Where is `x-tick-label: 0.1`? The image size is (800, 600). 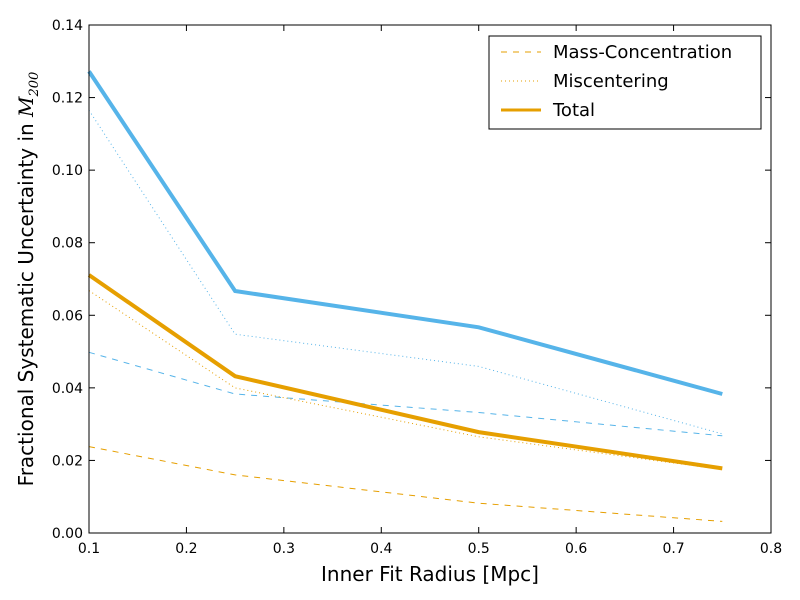
x-tick-label: 0.1 is located at coordinates (89, 549).